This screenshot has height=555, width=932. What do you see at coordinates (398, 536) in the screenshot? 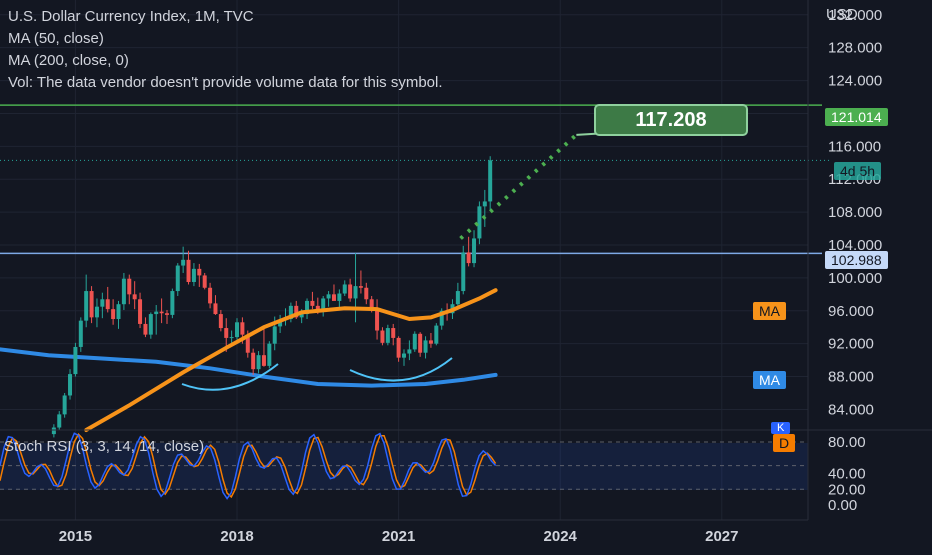
I see `time-tick-label: 2021` at bounding box center [398, 536].